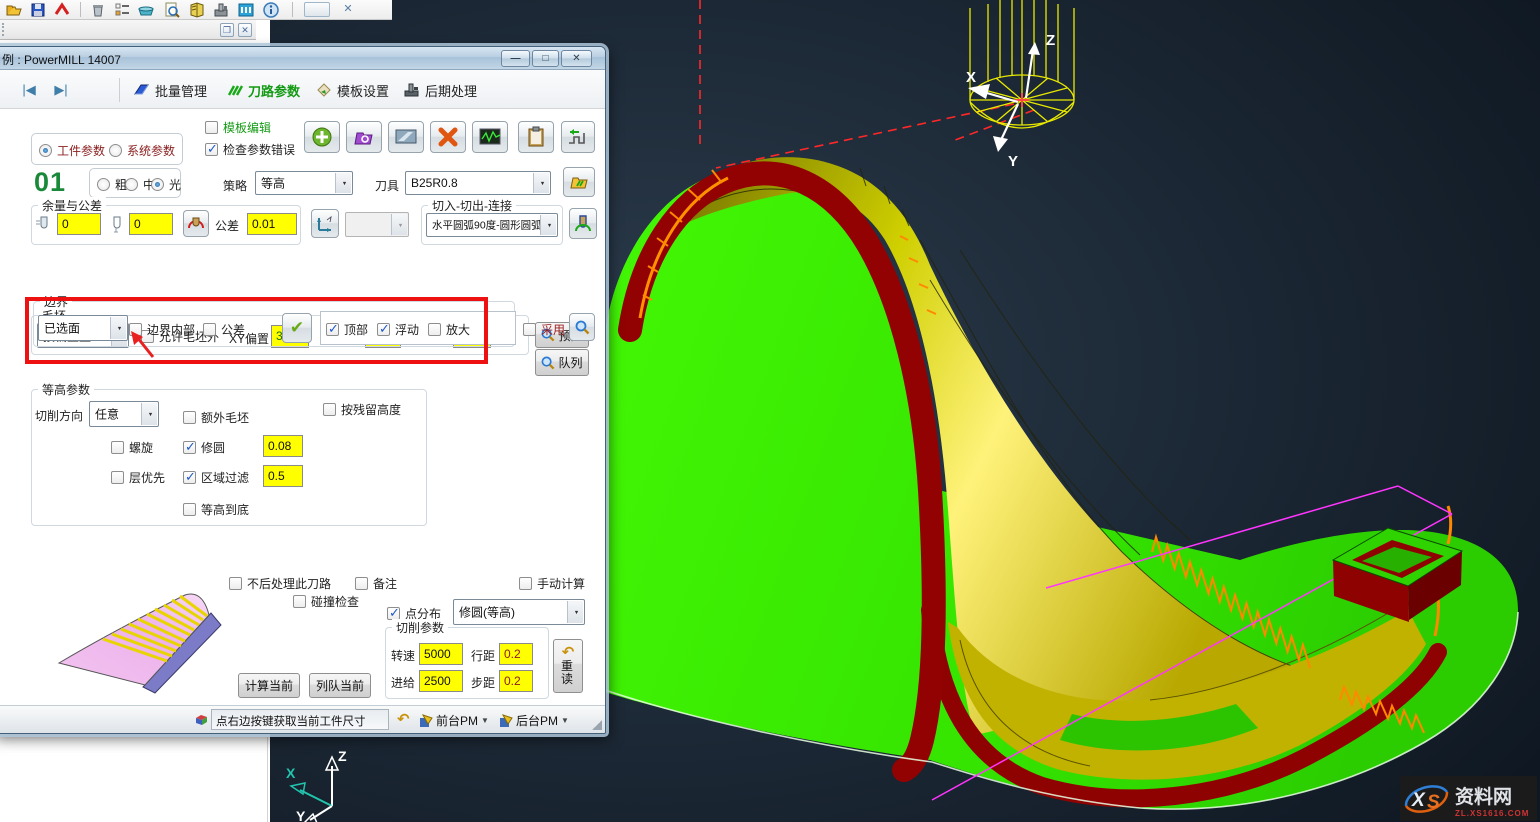  What do you see at coordinates (449, 329) in the screenshot?
I see `boundary-enlarge-row: 放大` at bounding box center [449, 329].